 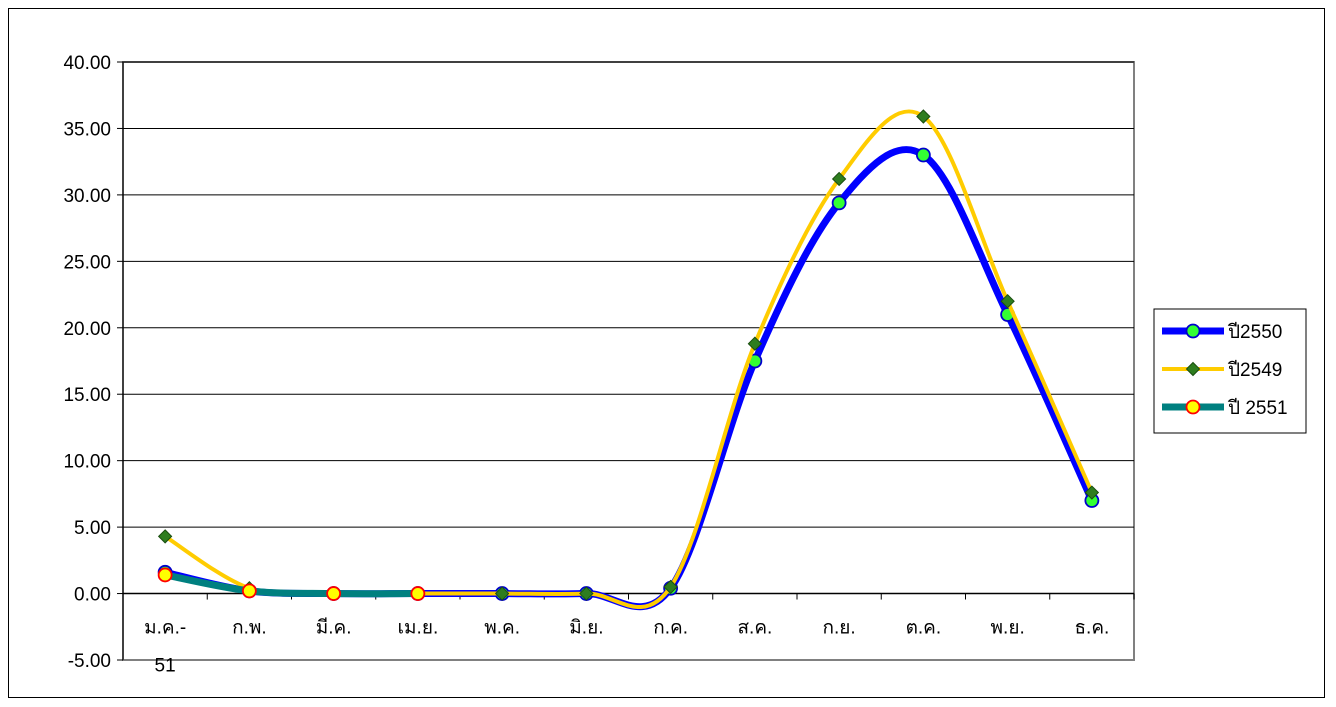 I want to click on legend: ปี2550 ปี2549 ปี 2551, so click(x=1230, y=371).